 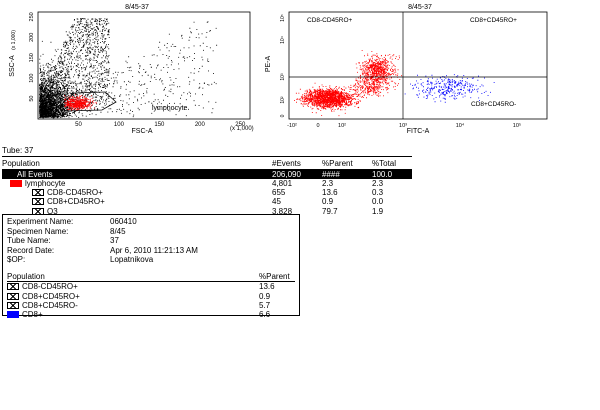 What do you see at coordinates (38, 231) in the screenshot?
I see `specimen-name-label: Specimen Name:` at bounding box center [38, 231].